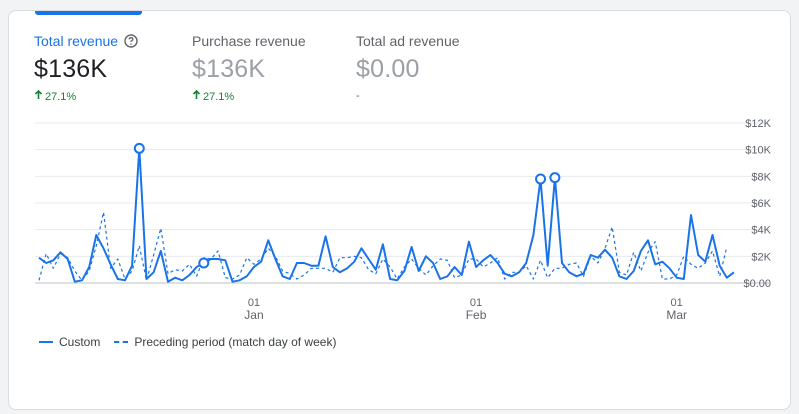 The width and height of the screenshot is (799, 414). I want to click on metric-tab-total-revenue: Total revenue $136K 27.1%, so click(86, 68).